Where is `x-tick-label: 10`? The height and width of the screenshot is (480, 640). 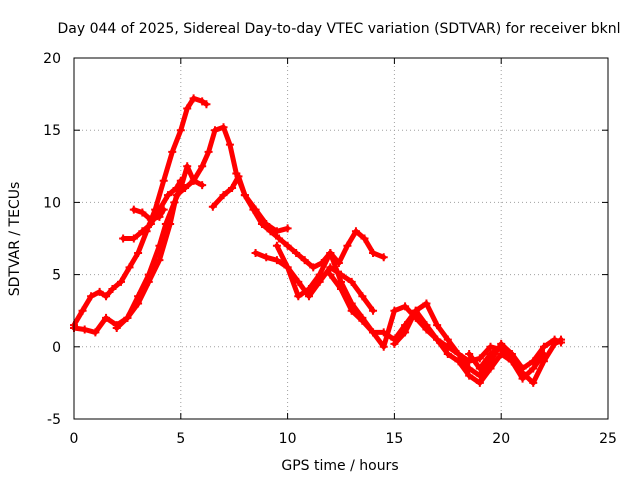 x-tick-label: 10 is located at coordinates (288, 439).